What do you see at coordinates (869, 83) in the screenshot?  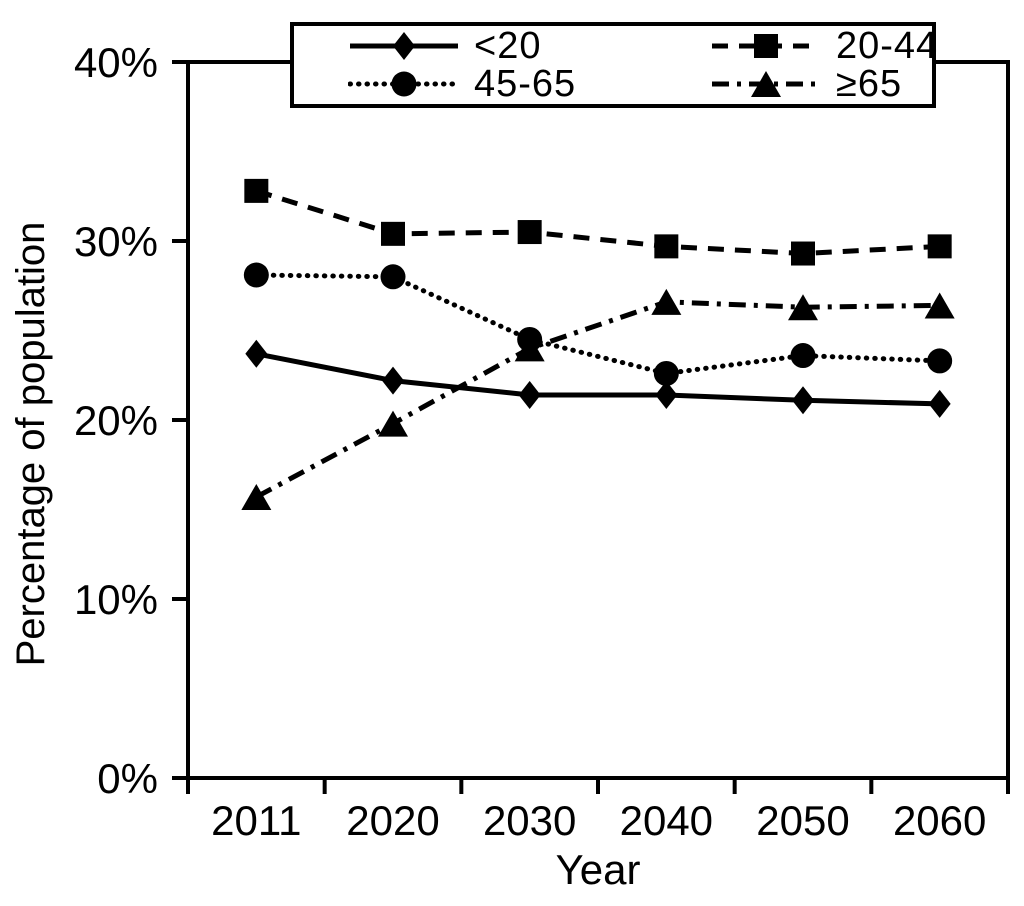 I see `legend-label-65-plus: ≥65` at bounding box center [869, 83].